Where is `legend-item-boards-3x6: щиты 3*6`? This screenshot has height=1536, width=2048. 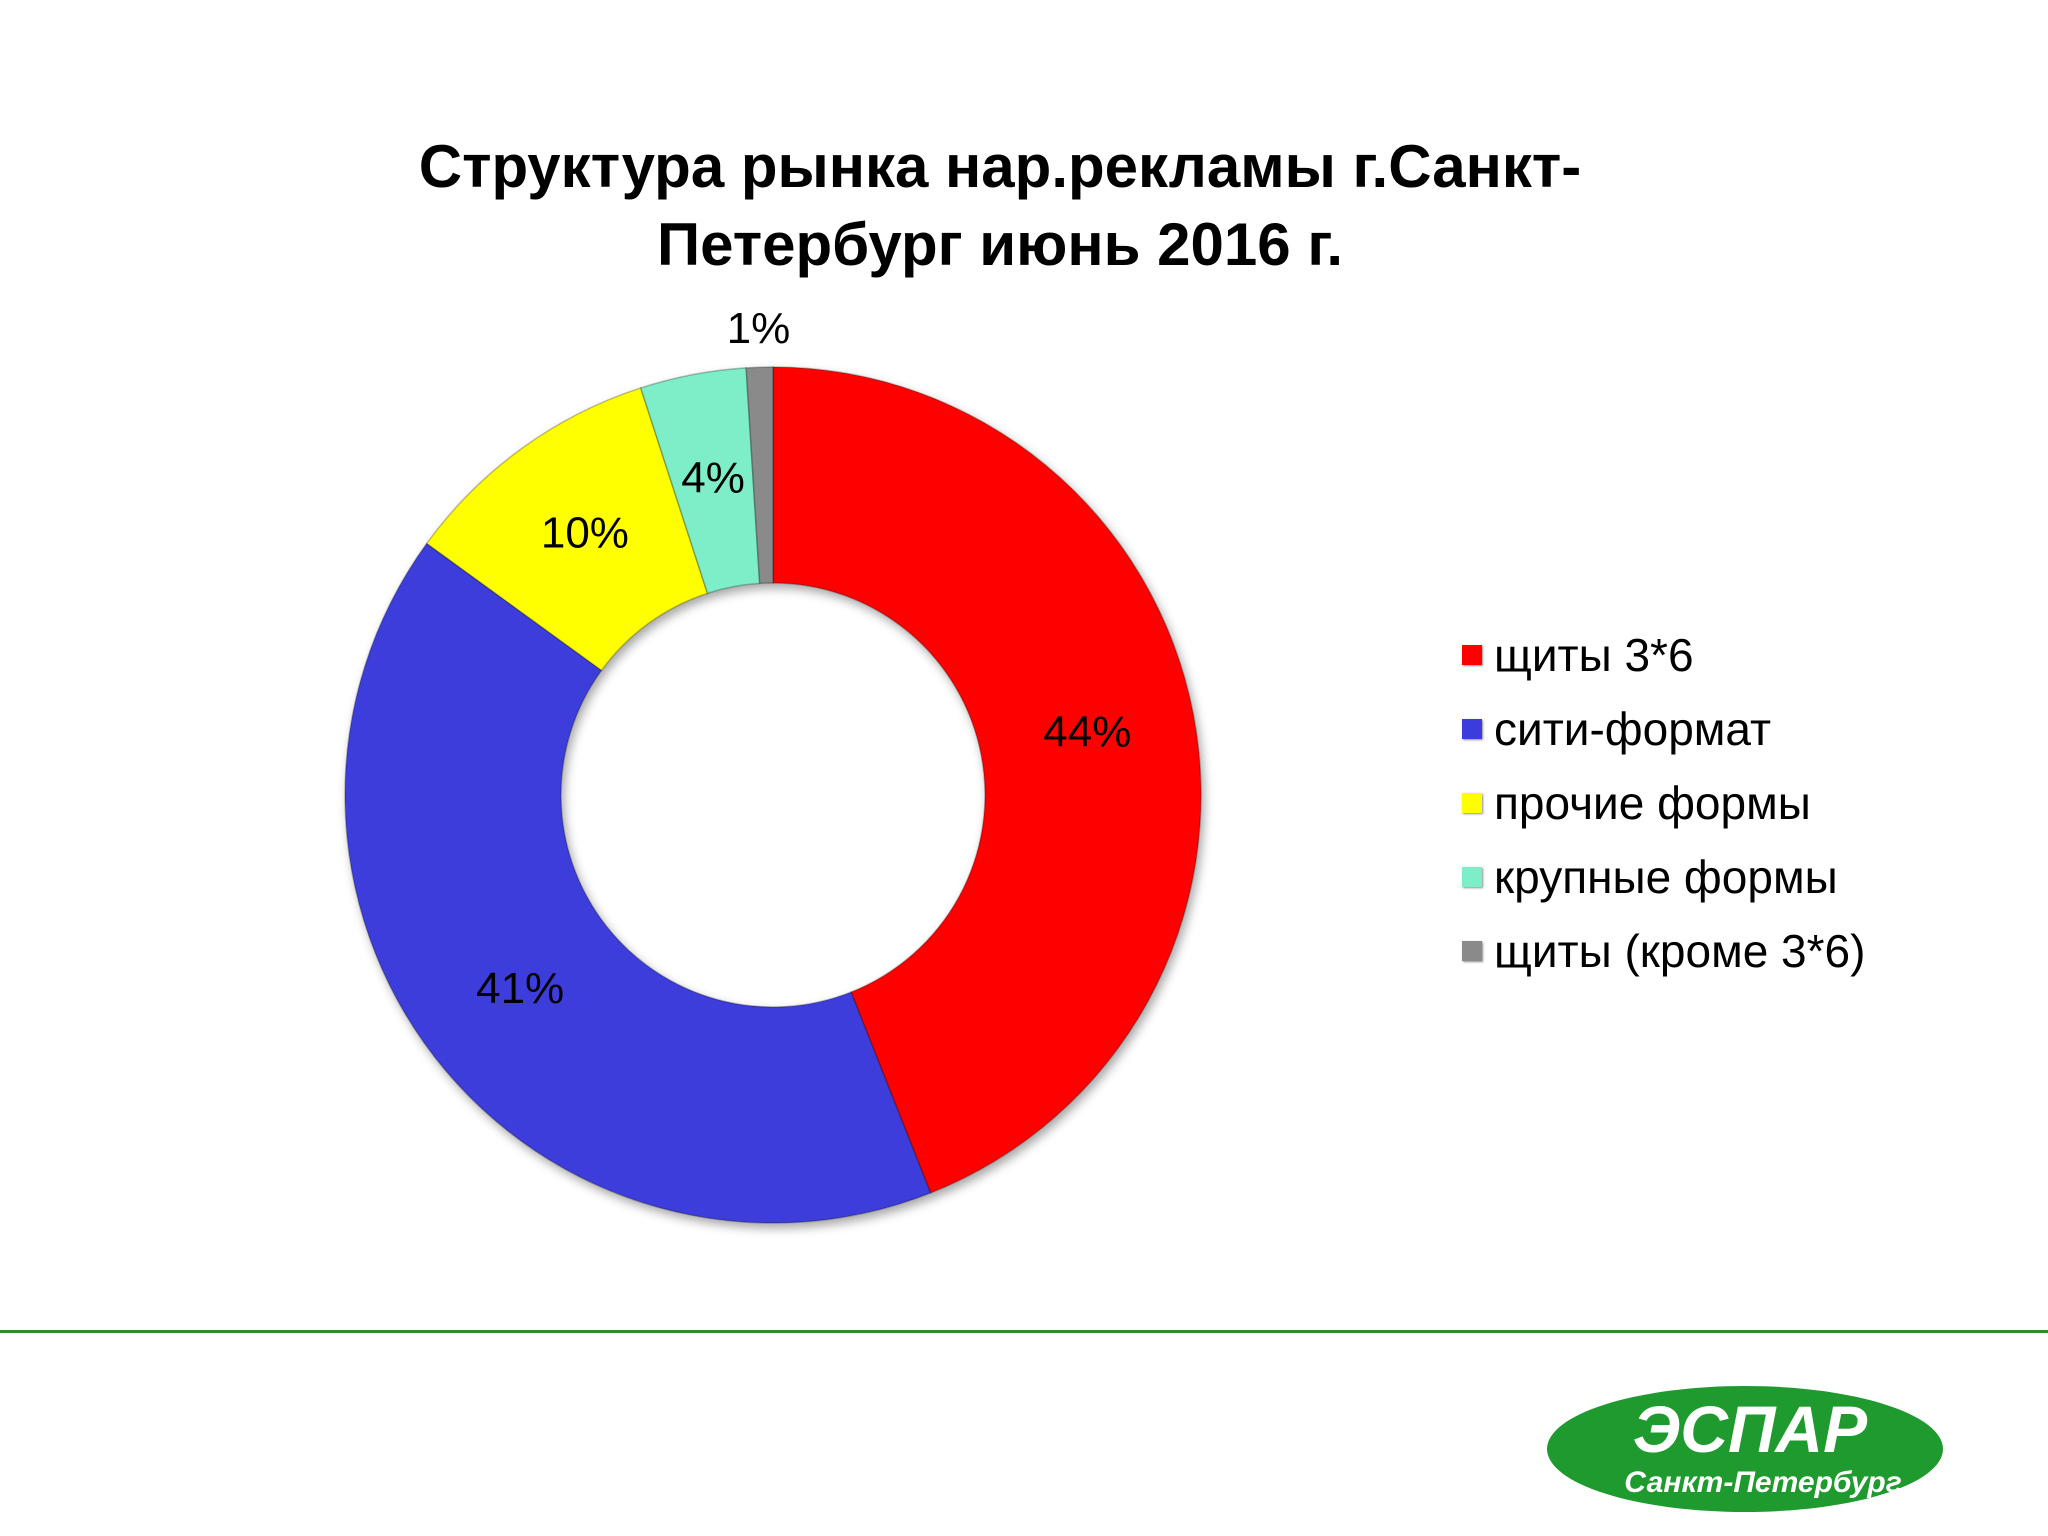 legend-item-boards-3x6: щиты 3*6 is located at coordinates (1663, 655).